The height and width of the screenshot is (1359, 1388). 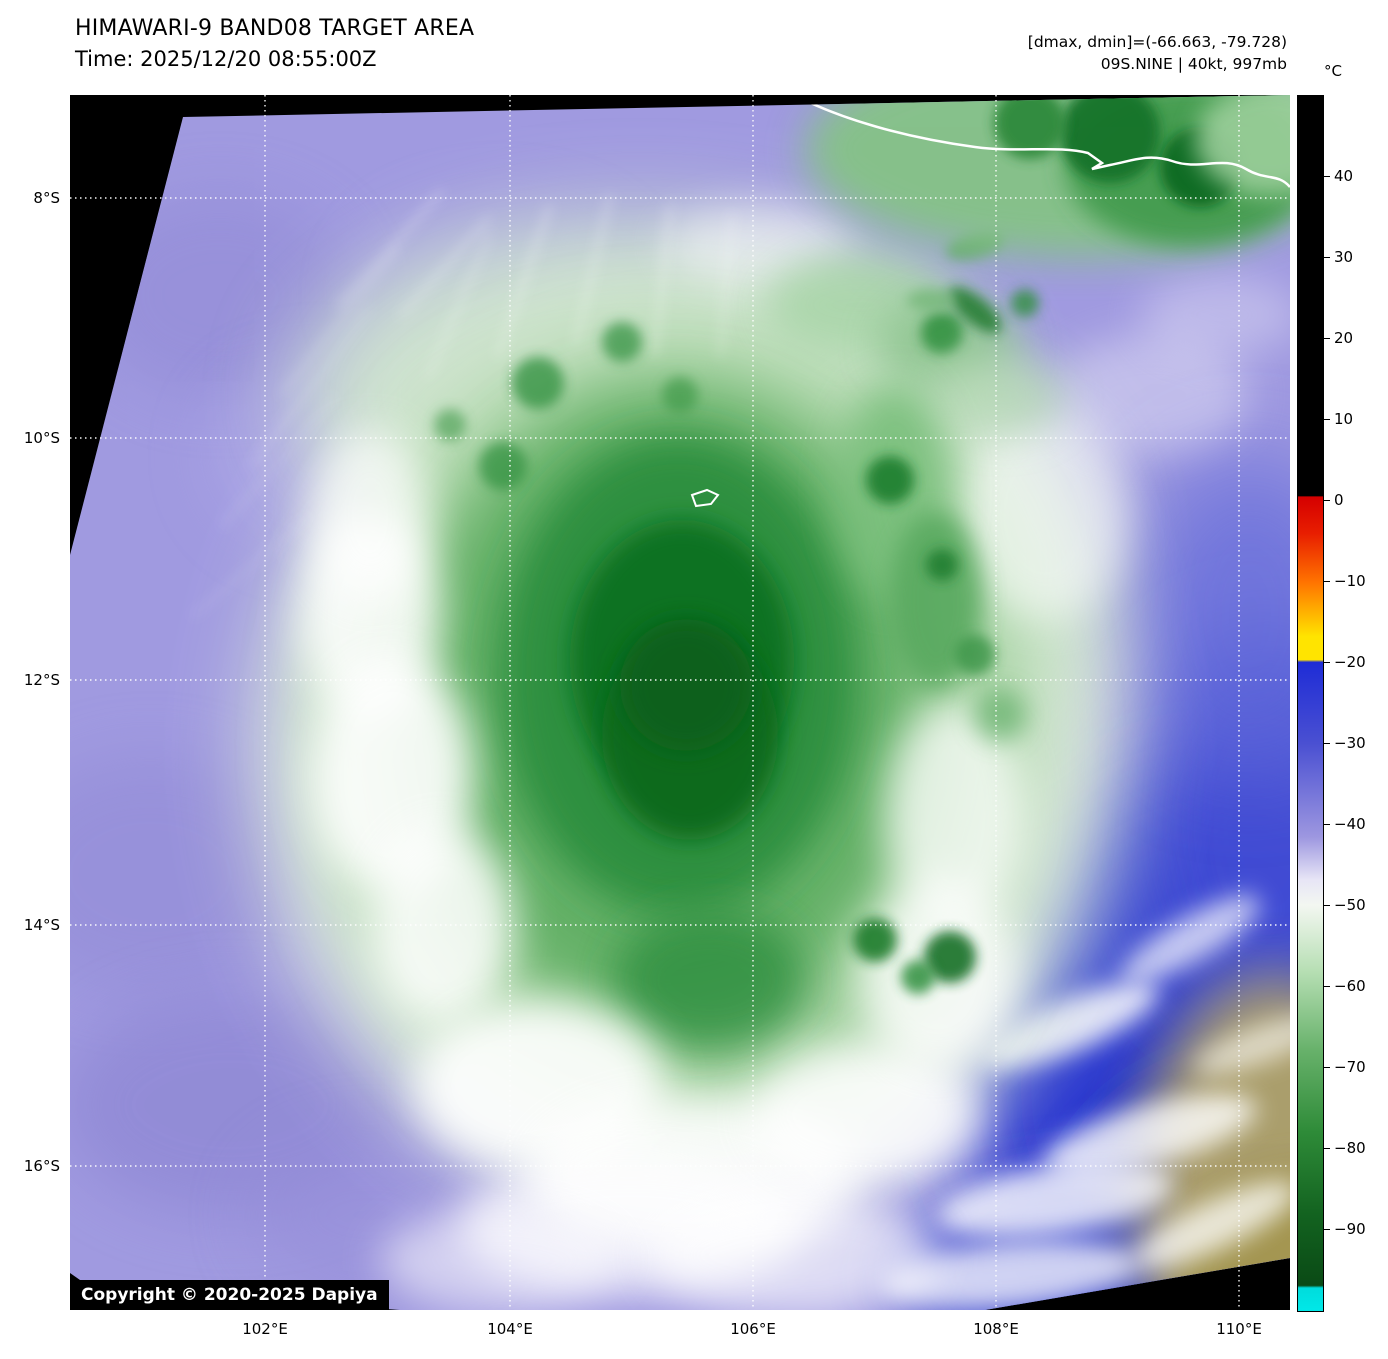 What do you see at coordinates (1344, 257) in the screenshot?
I see `colorbar-tick-label: 30` at bounding box center [1344, 257].